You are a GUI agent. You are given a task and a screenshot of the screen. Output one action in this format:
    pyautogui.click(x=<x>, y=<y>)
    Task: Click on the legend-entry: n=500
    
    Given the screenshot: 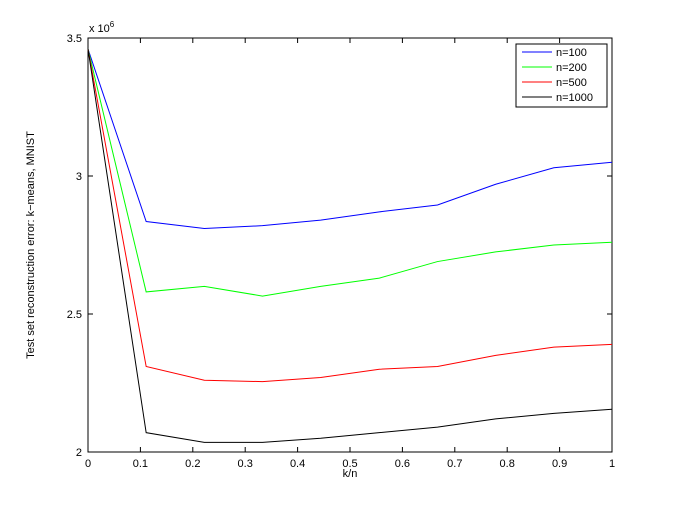 What is the action you would take?
    pyautogui.click(x=571, y=83)
    